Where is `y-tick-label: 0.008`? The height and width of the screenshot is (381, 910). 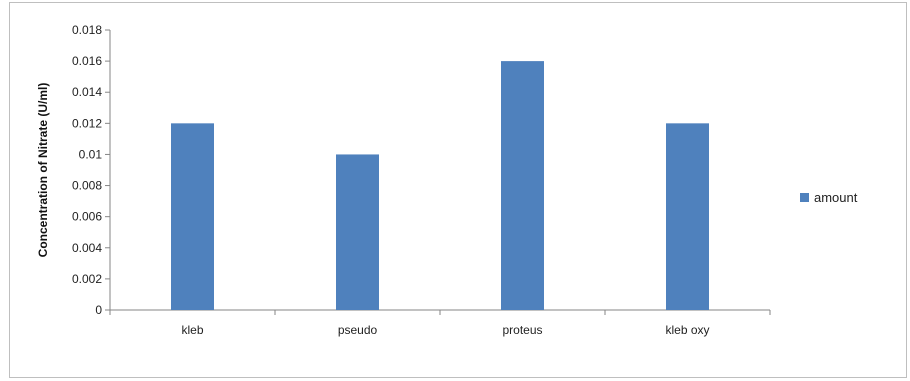
y-tick-label: 0.008 is located at coordinates (87, 186).